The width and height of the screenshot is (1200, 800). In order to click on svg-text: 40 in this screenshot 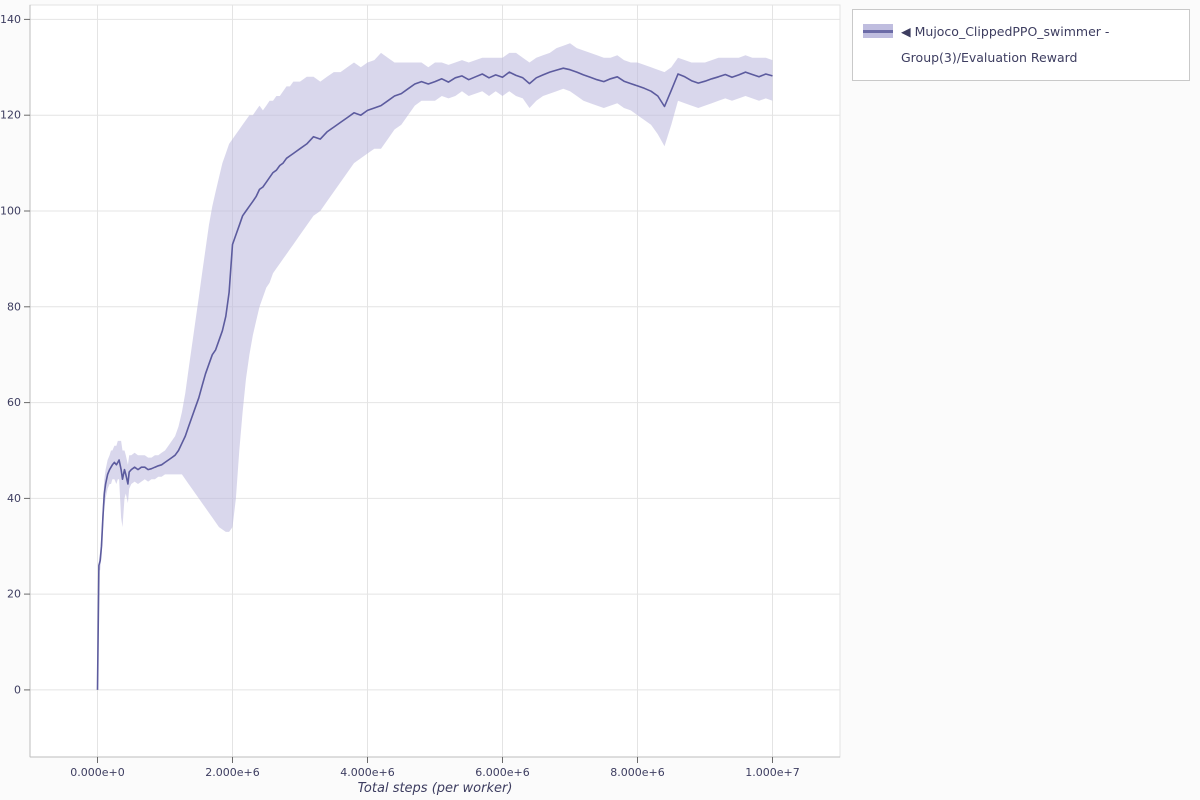, I will do `click(14, 498)`.